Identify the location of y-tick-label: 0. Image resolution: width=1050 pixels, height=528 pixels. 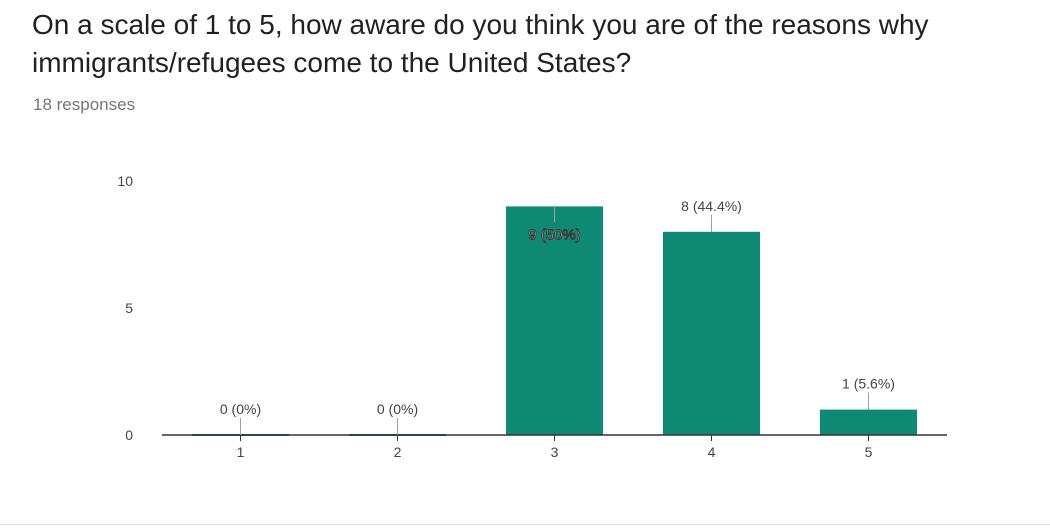
(129, 435).